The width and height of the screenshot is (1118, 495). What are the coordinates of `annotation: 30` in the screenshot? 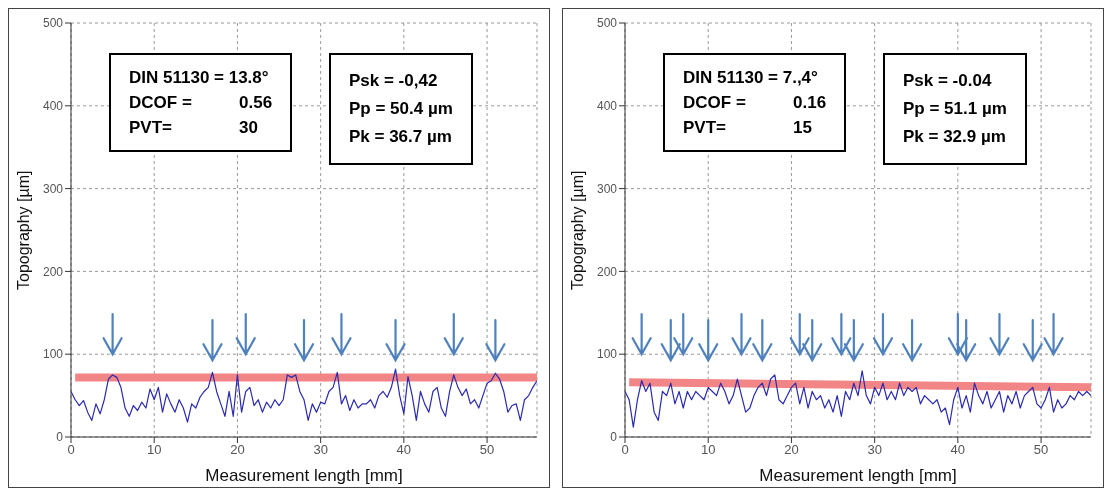 It's located at (248, 128).